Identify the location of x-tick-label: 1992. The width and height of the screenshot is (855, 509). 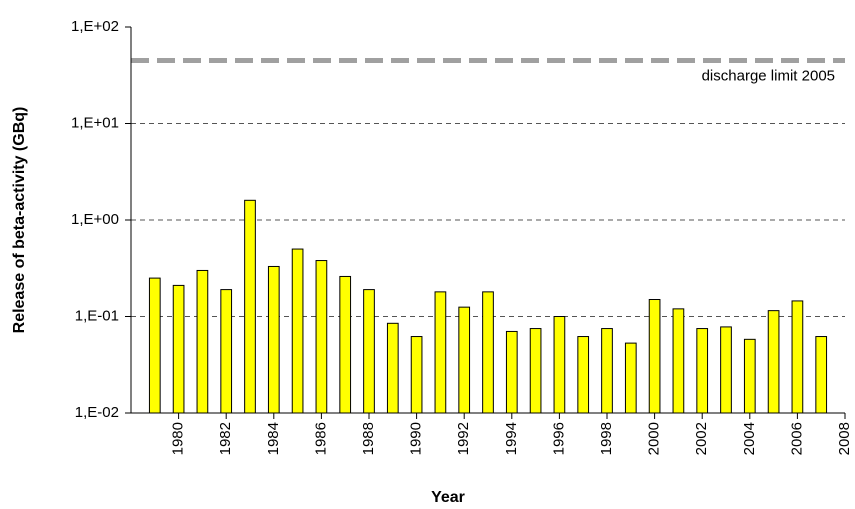
(463, 438).